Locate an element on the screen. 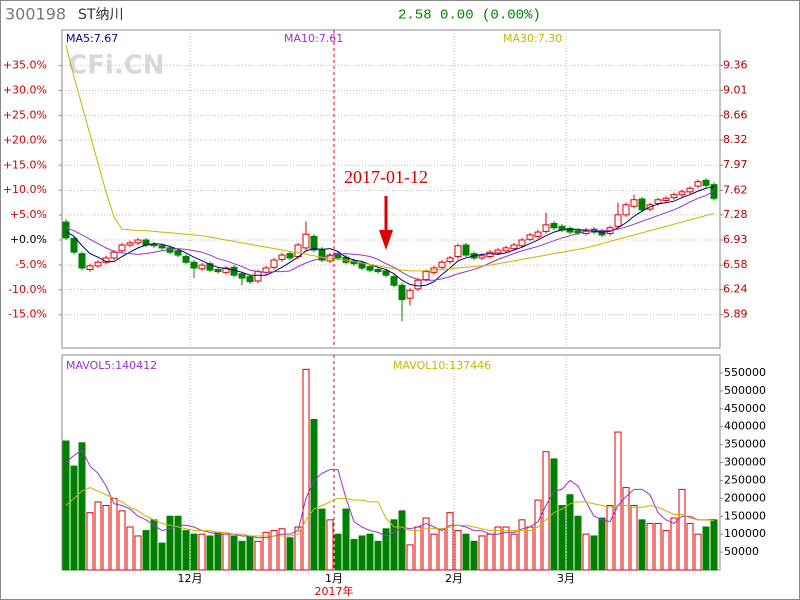  y-tick-label: 7.28 is located at coordinates (735, 214).